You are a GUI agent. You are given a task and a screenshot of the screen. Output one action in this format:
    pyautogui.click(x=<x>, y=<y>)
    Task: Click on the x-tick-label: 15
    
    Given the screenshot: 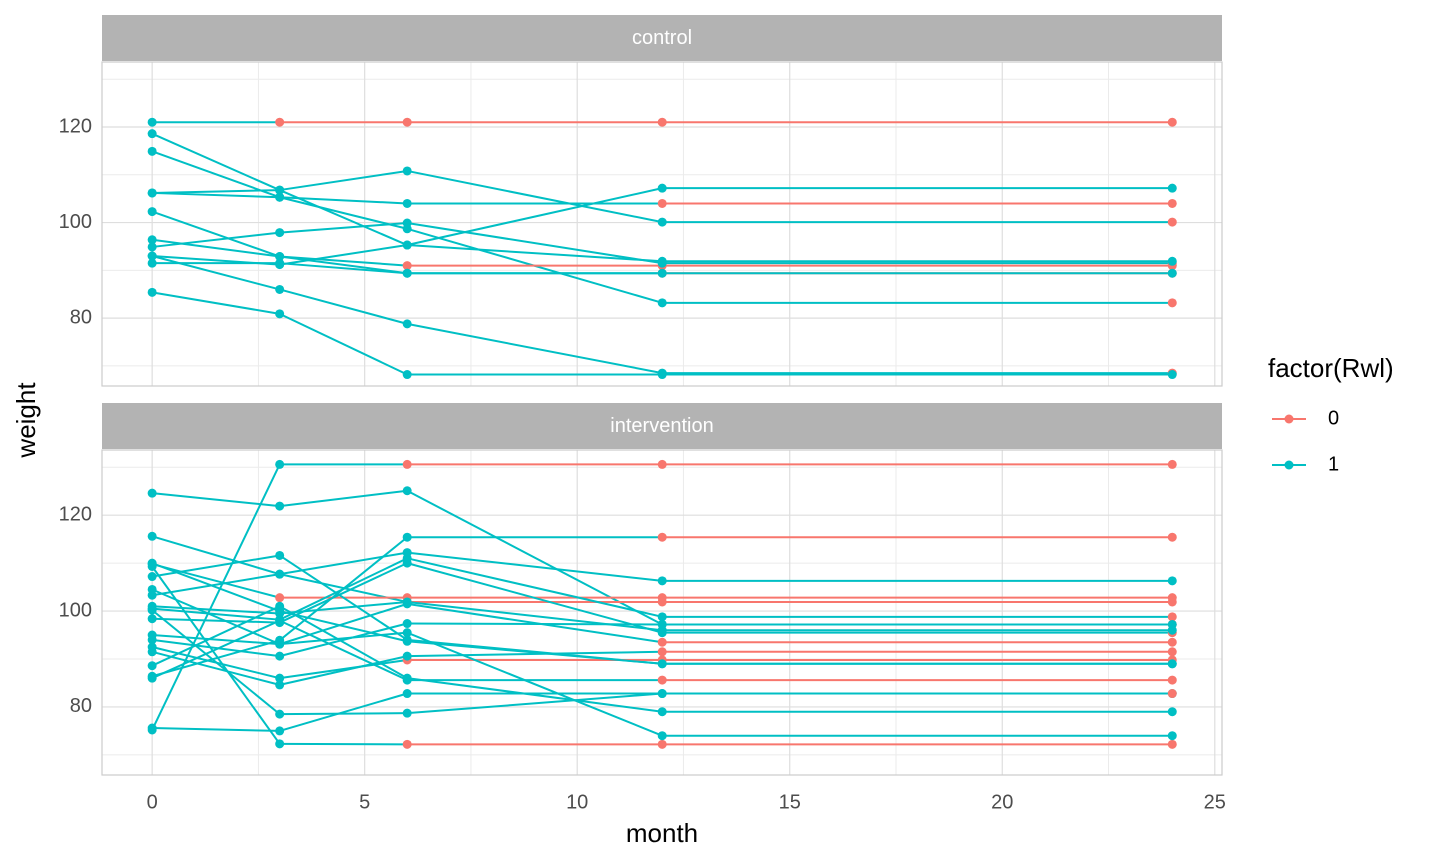 What is the action you would take?
    pyautogui.click(x=790, y=802)
    